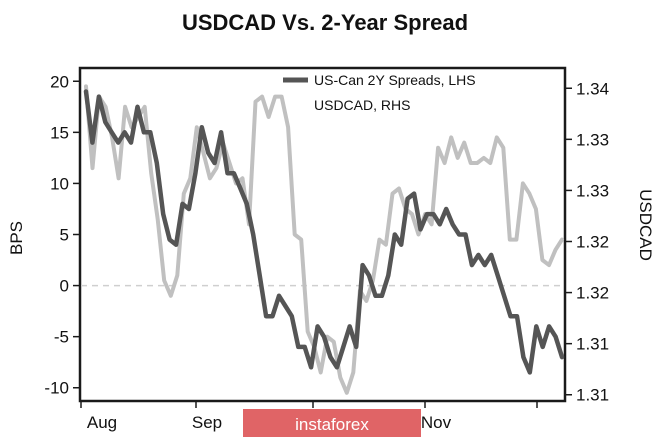 The image size is (665, 441). Describe the element at coordinates (61, 337) in the screenshot. I see `y-left-tick-label: -5` at that location.